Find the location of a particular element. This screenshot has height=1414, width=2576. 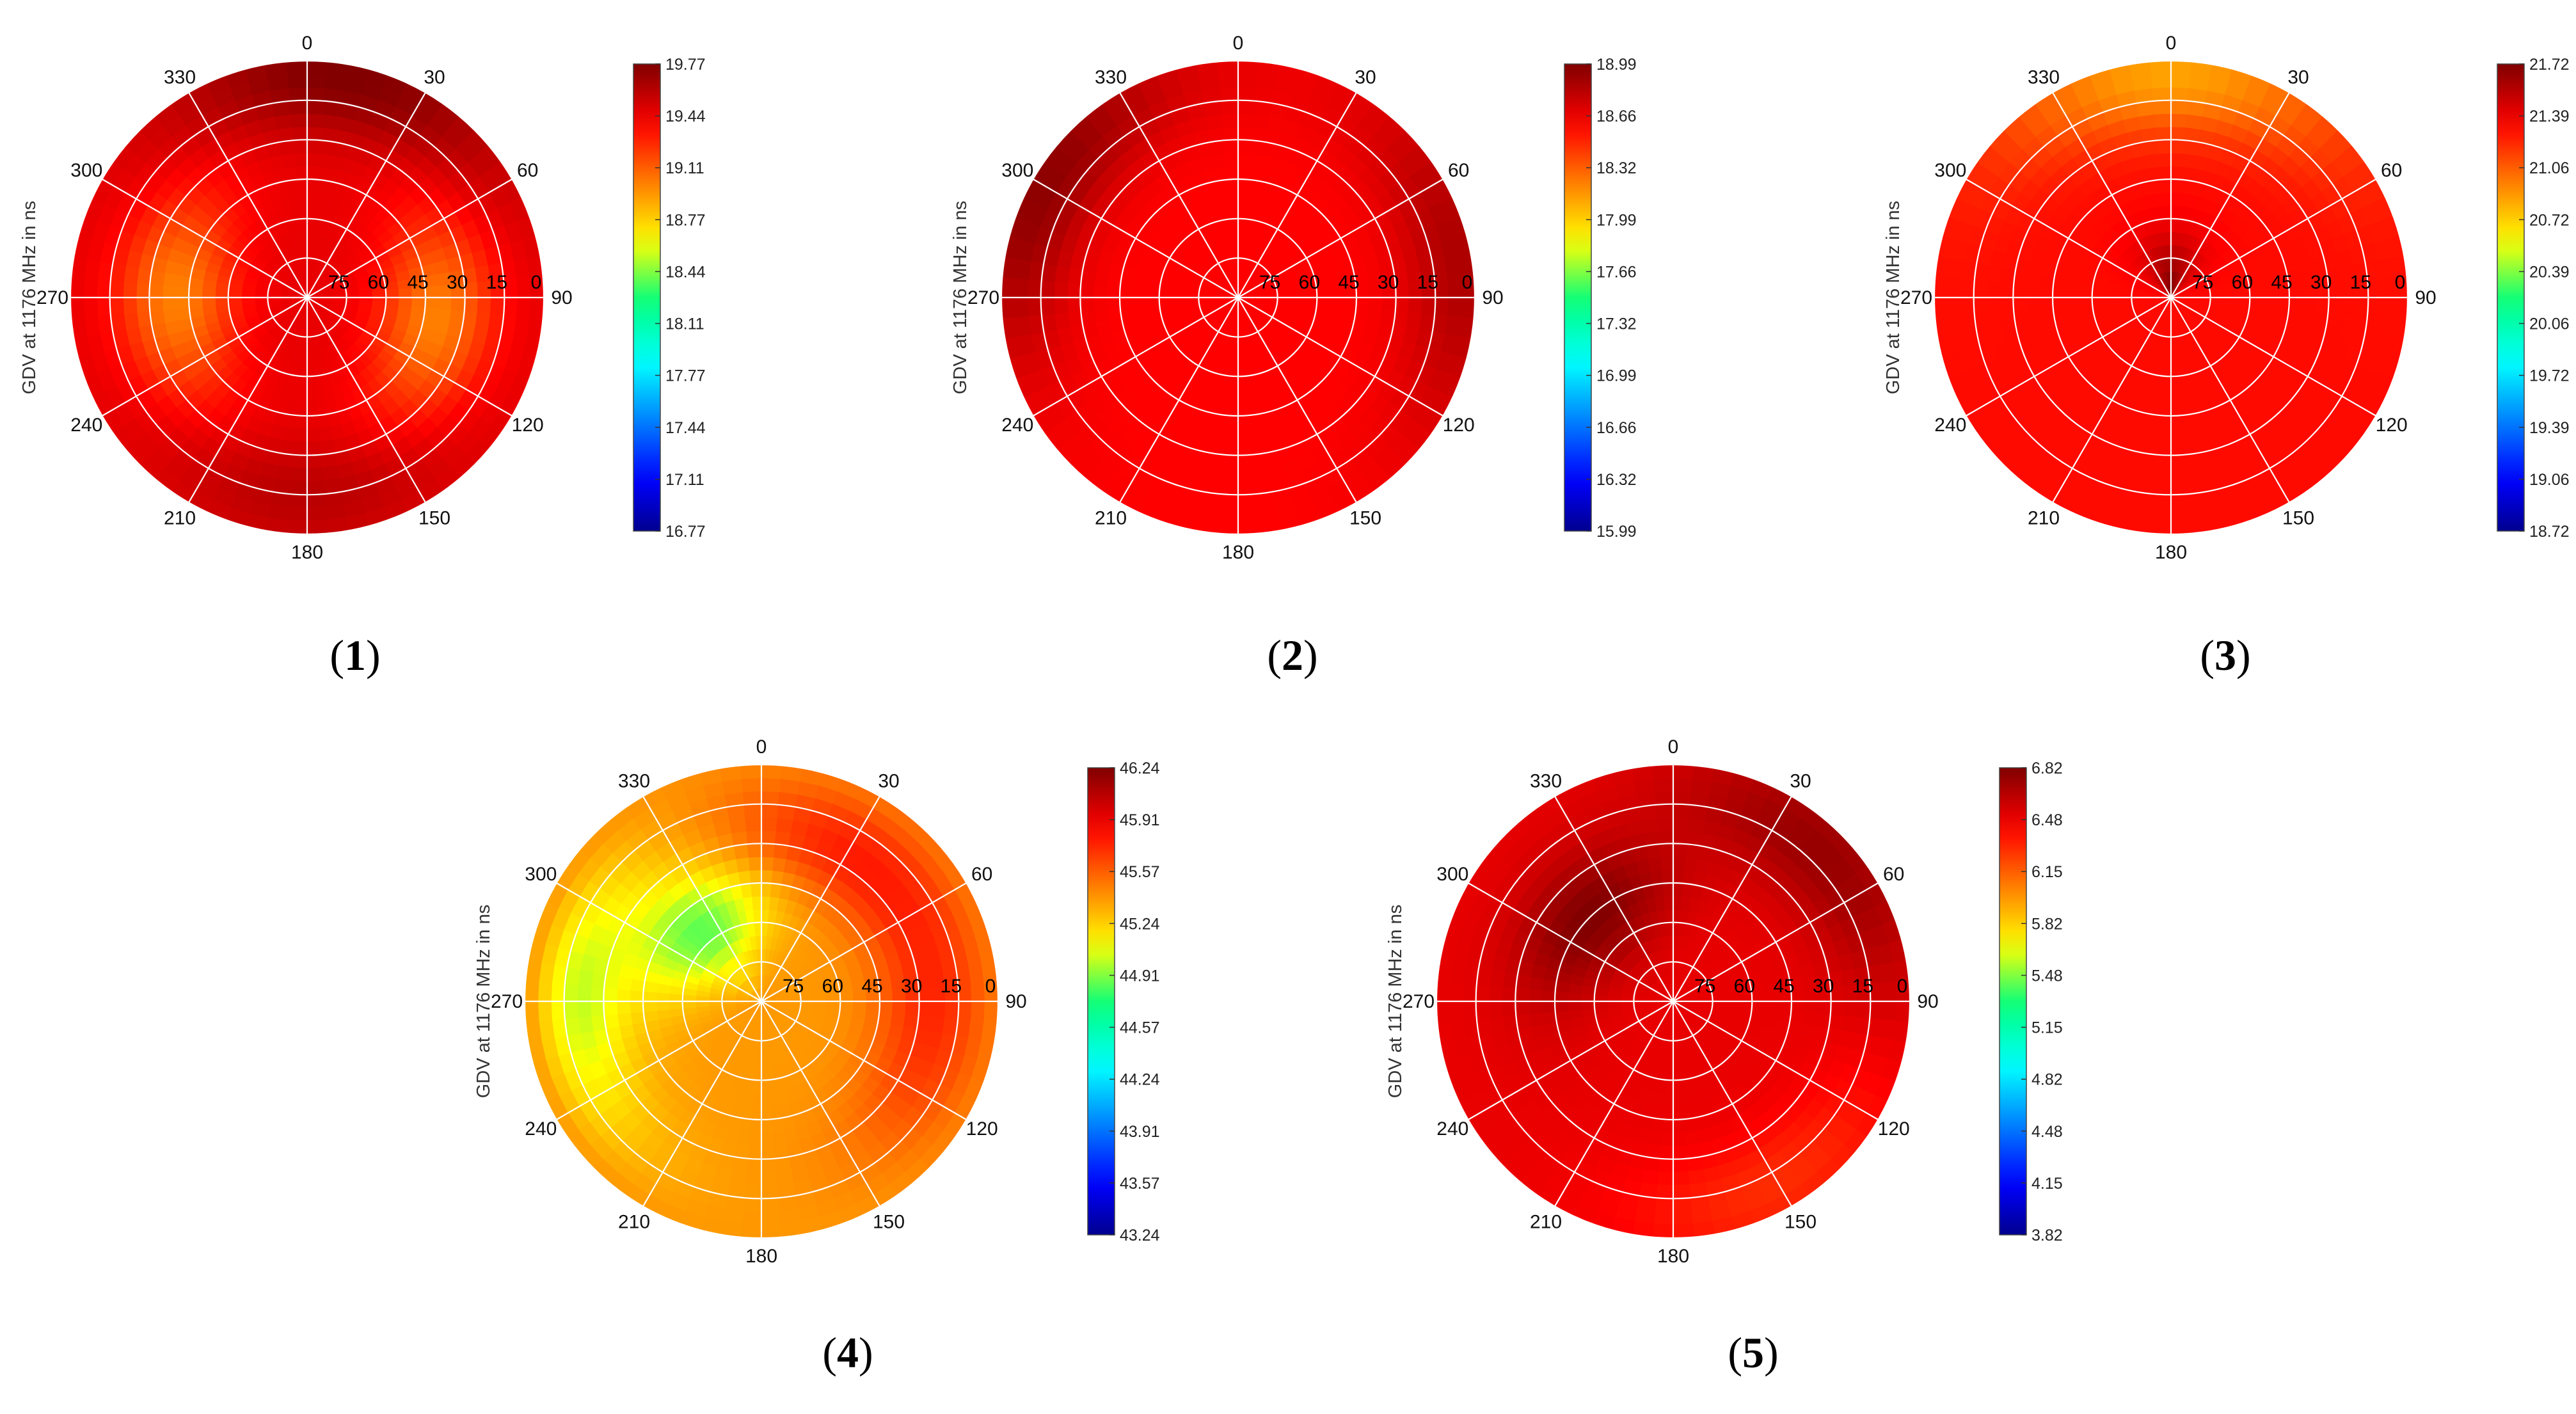

elevation-tick-label: 75 is located at coordinates (339, 282).